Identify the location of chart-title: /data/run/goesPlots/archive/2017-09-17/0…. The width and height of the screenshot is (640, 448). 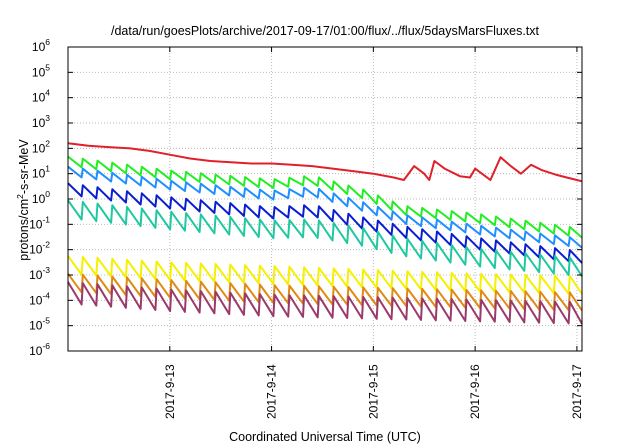
(325, 31).